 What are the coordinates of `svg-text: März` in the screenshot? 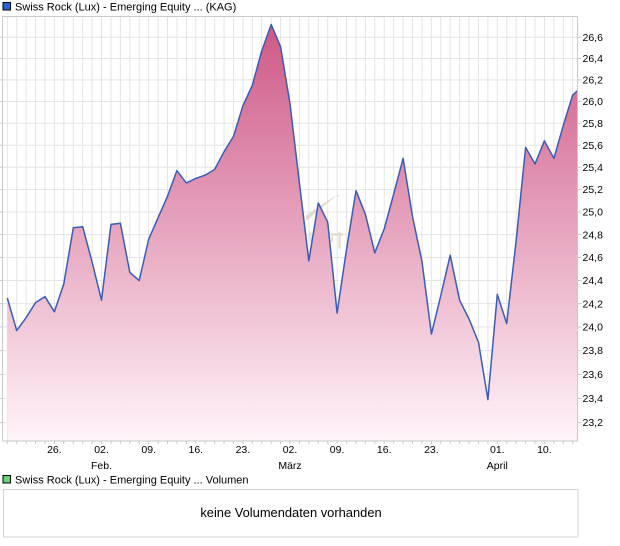 It's located at (289, 466).